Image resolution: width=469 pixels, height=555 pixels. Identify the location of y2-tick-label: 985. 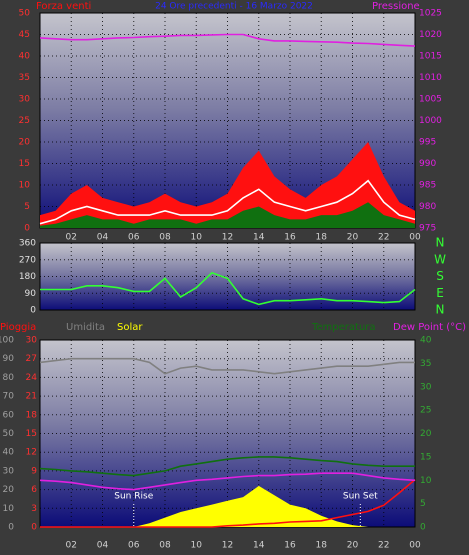
(427, 186).